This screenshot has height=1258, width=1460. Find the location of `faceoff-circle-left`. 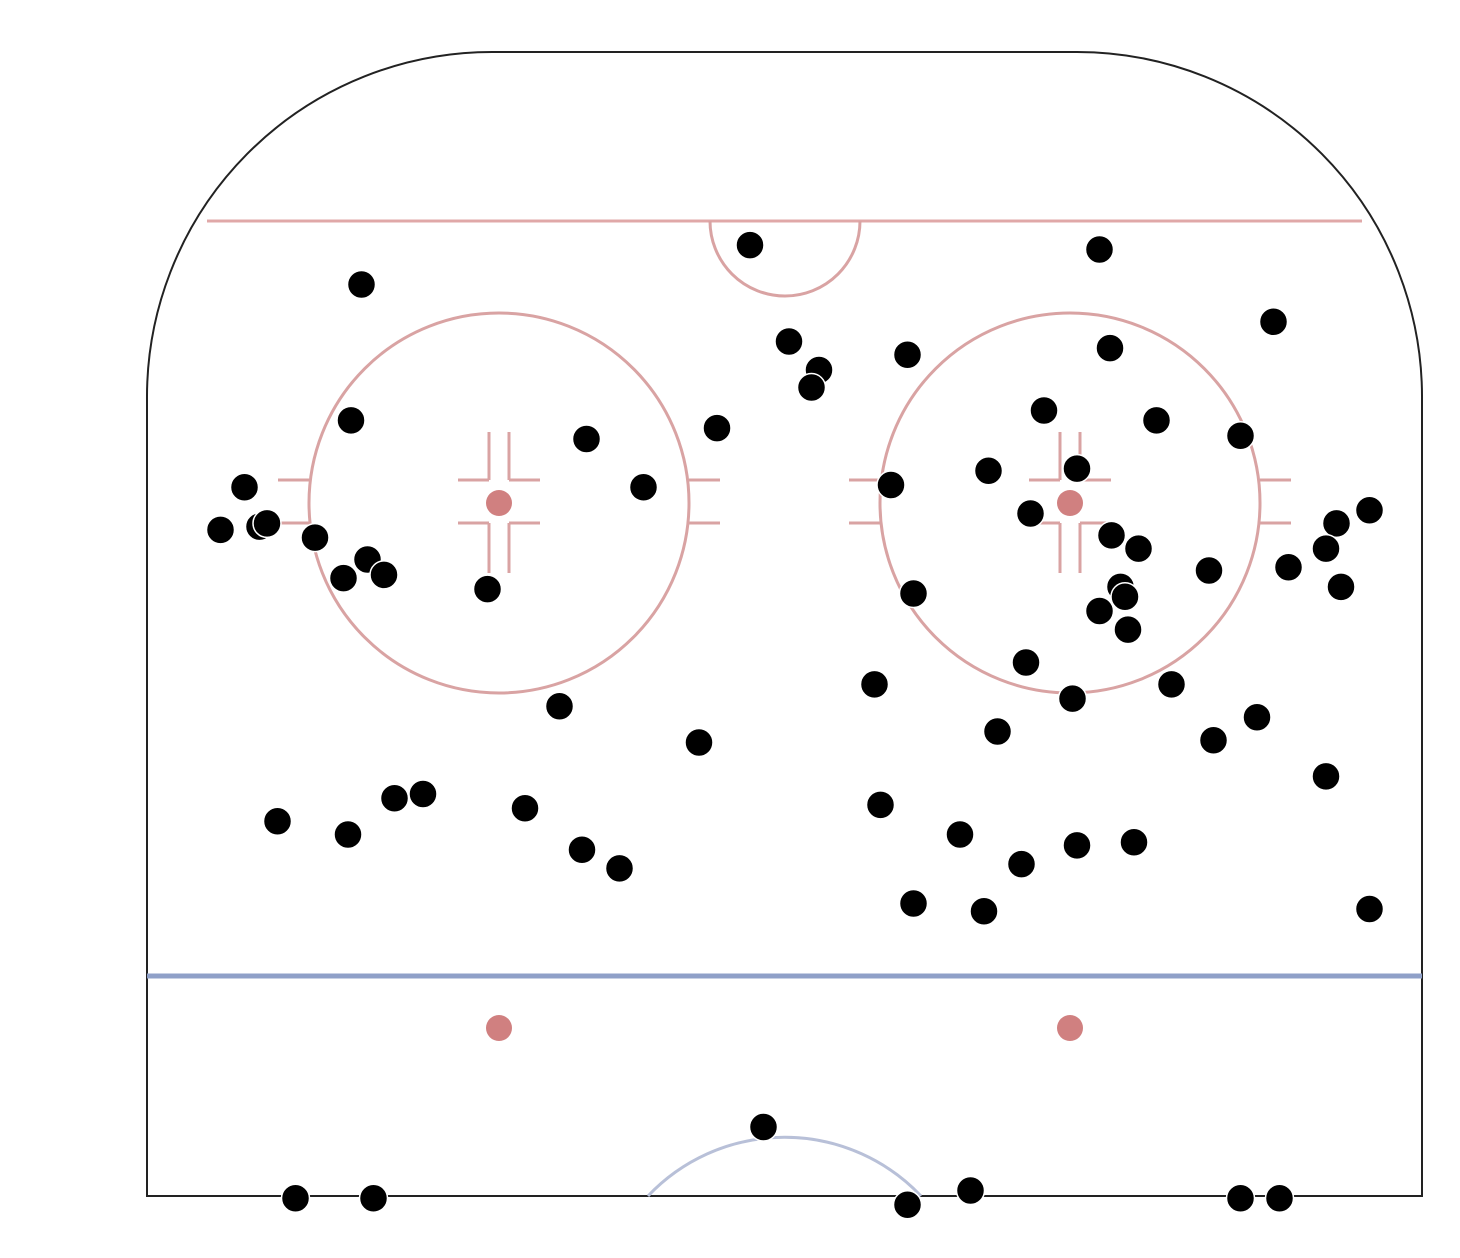

faceoff-circle-left is located at coordinates (499, 503).